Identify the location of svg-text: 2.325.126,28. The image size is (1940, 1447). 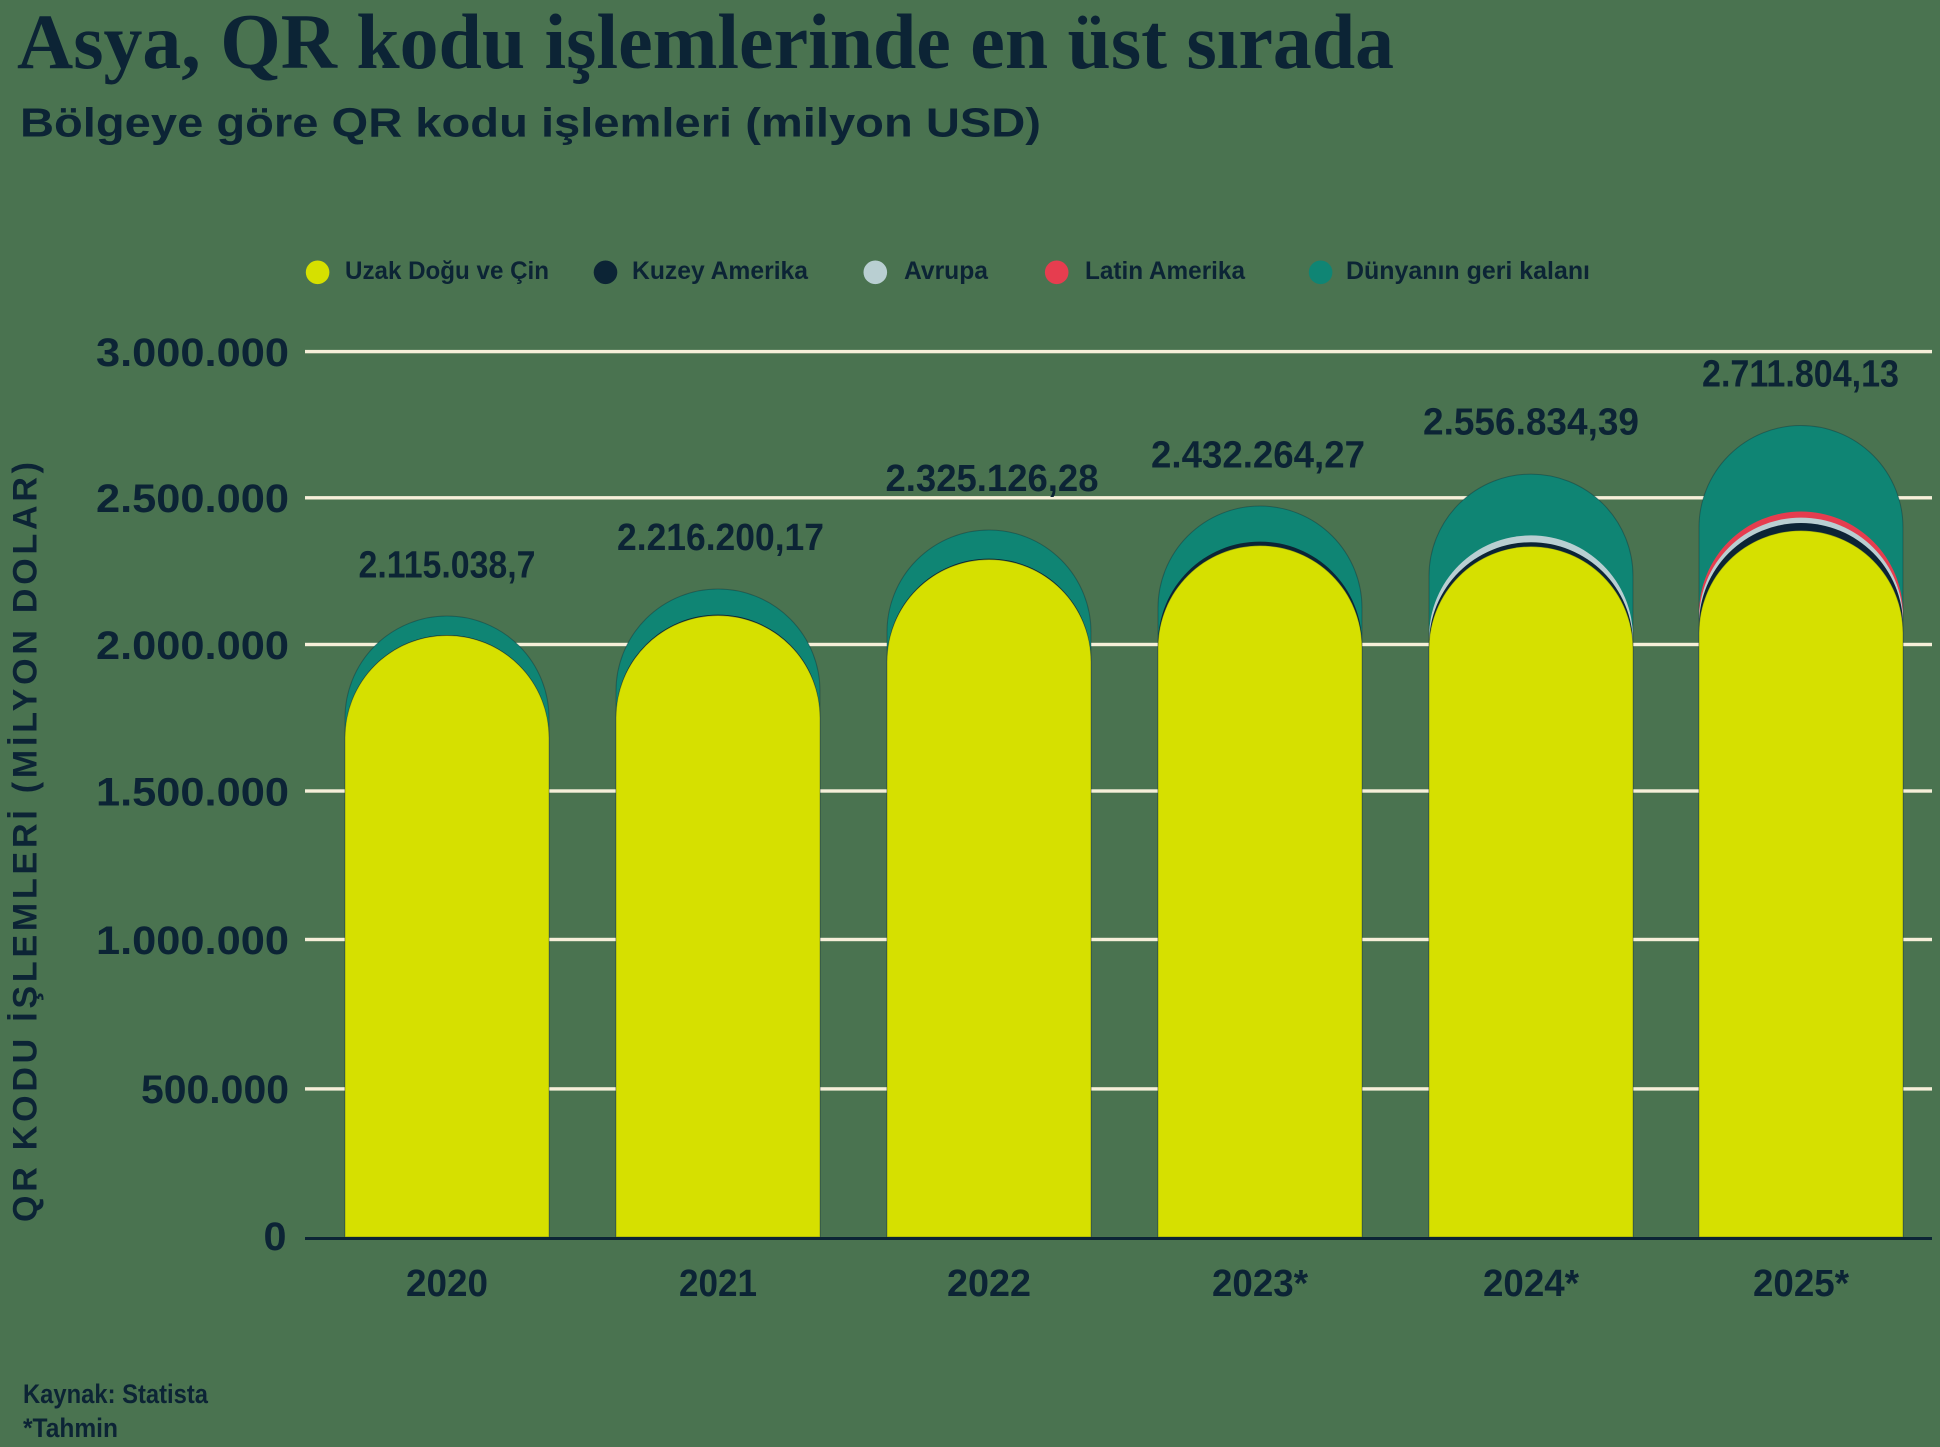
(992, 479).